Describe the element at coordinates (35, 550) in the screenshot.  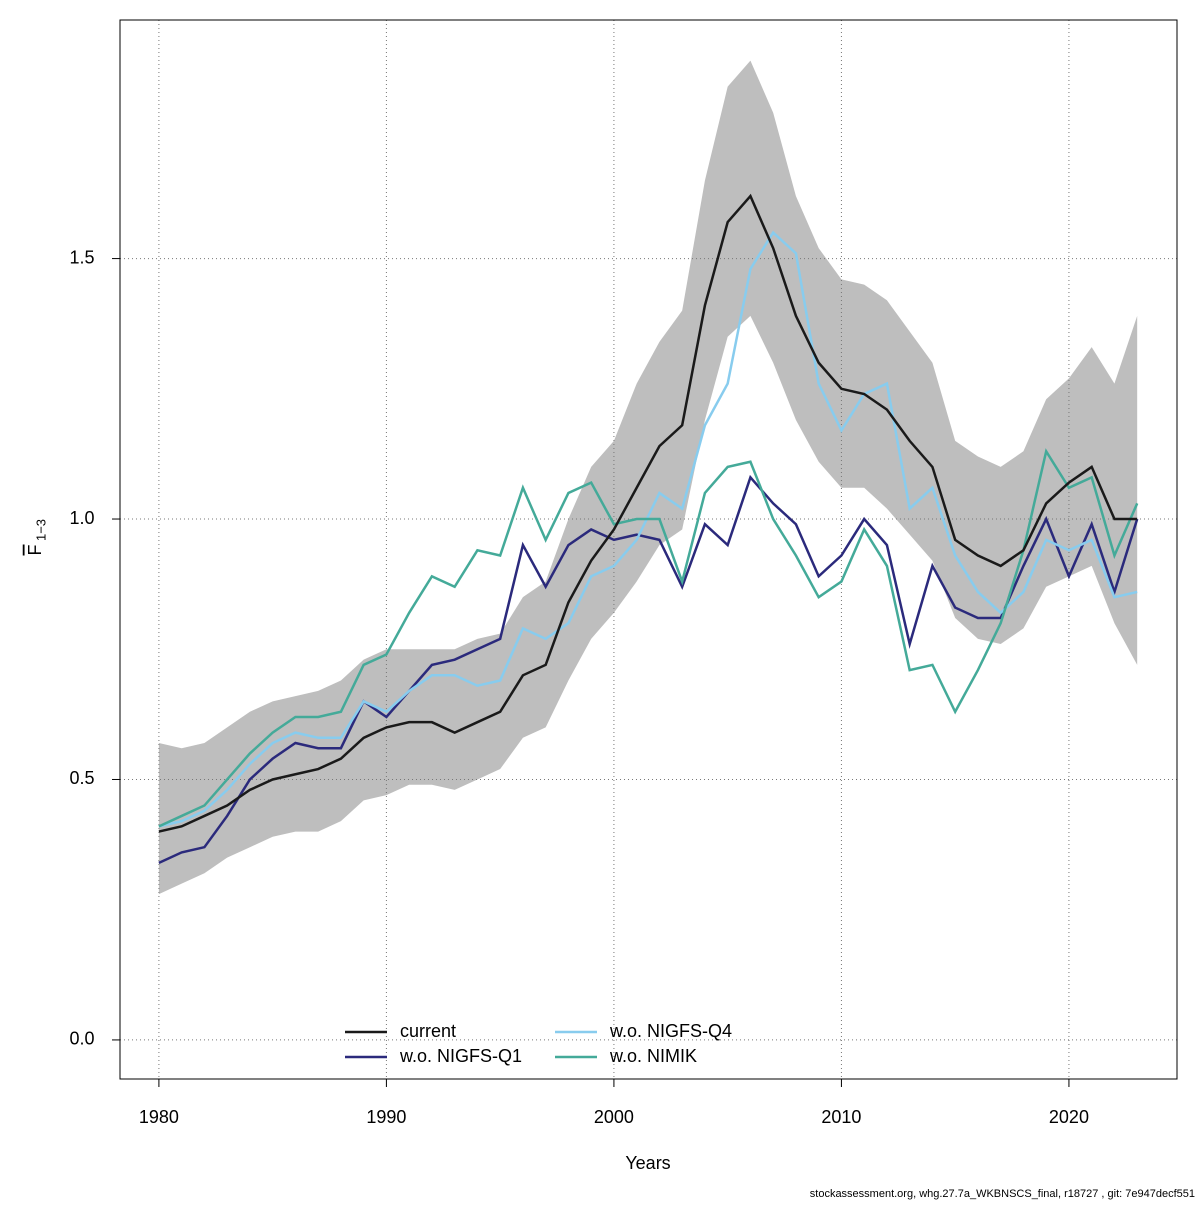
I see `y-axis-label-main: F` at that location.